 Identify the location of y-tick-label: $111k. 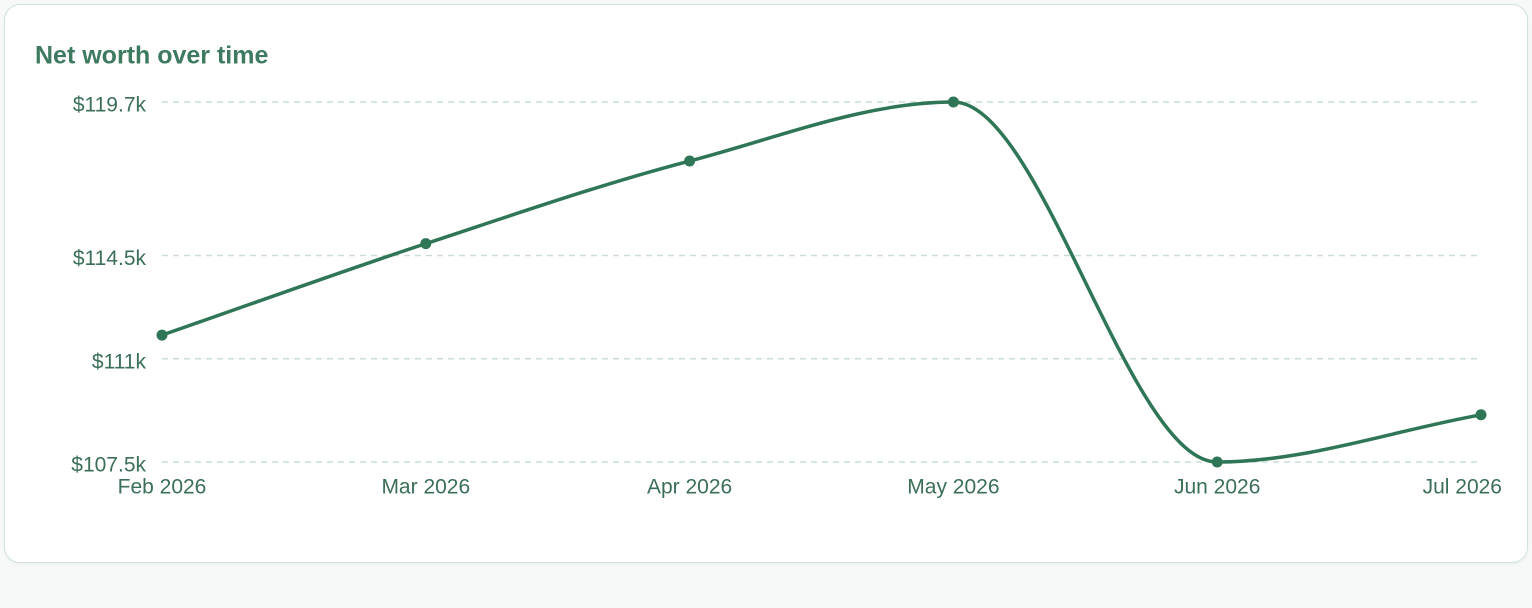
(119, 361).